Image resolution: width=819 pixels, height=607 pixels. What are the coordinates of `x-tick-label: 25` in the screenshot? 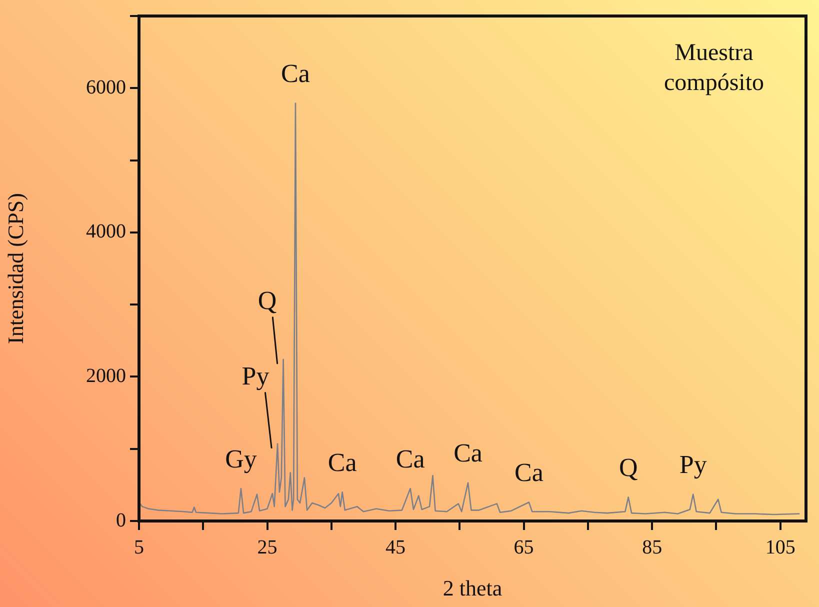 It's located at (267, 547).